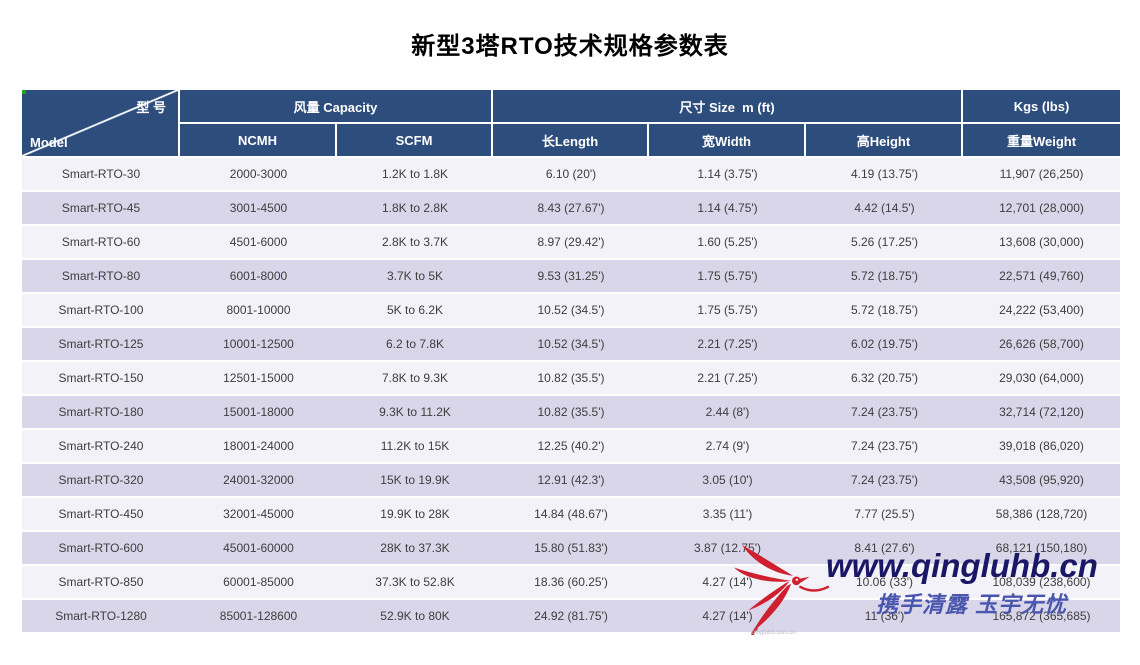 The image size is (1140, 665). What do you see at coordinates (727, 174) in the screenshot?
I see `cell-width: 1.14 (3.75')` at bounding box center [727, 174].